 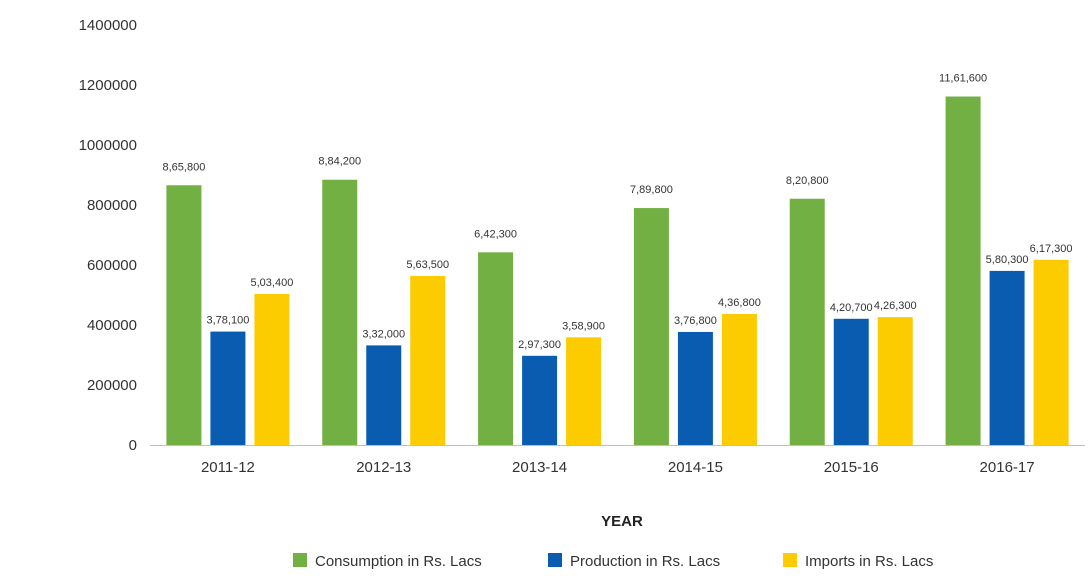 What do you see at coordinates (807, 181) in the screenshot?
I see `data-label: 8,20,800` at bounding box center [807, 181].